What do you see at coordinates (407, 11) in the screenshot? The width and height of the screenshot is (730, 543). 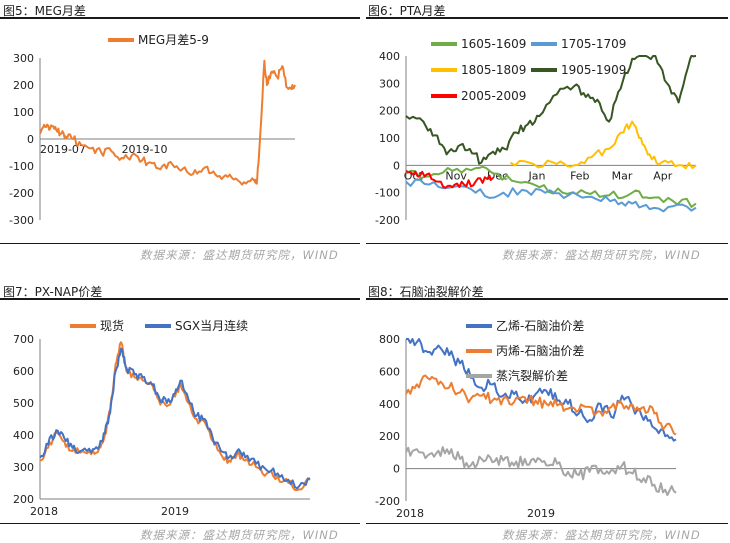 I see `chart-title-pta: 图6：PTA月差` at bounding box center [407, 11].